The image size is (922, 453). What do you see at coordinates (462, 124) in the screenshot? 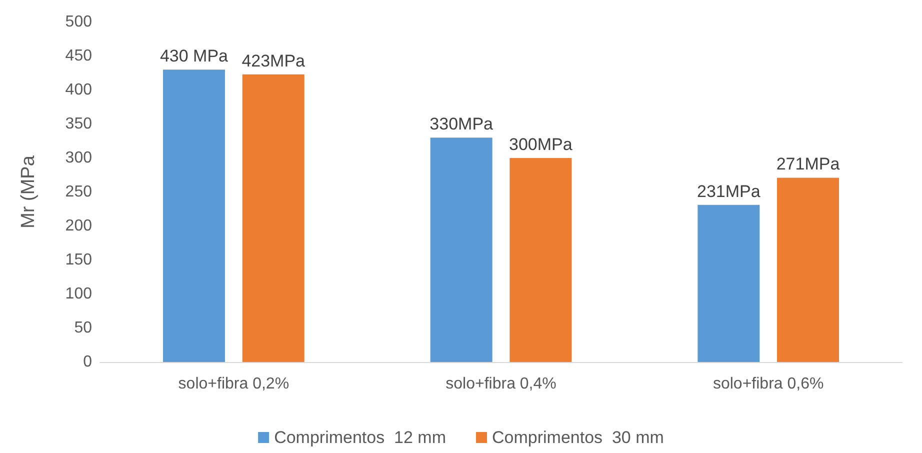
I see `data-label: 330MPa` at bounding box center [462, 124].